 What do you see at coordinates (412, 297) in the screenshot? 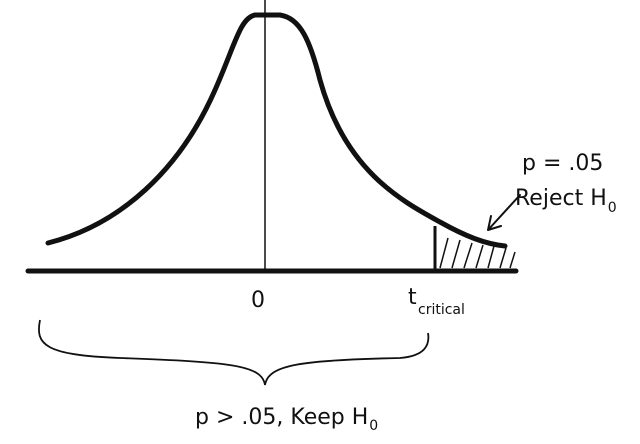
I see `t-label: t` at bounding box center [412, 297].